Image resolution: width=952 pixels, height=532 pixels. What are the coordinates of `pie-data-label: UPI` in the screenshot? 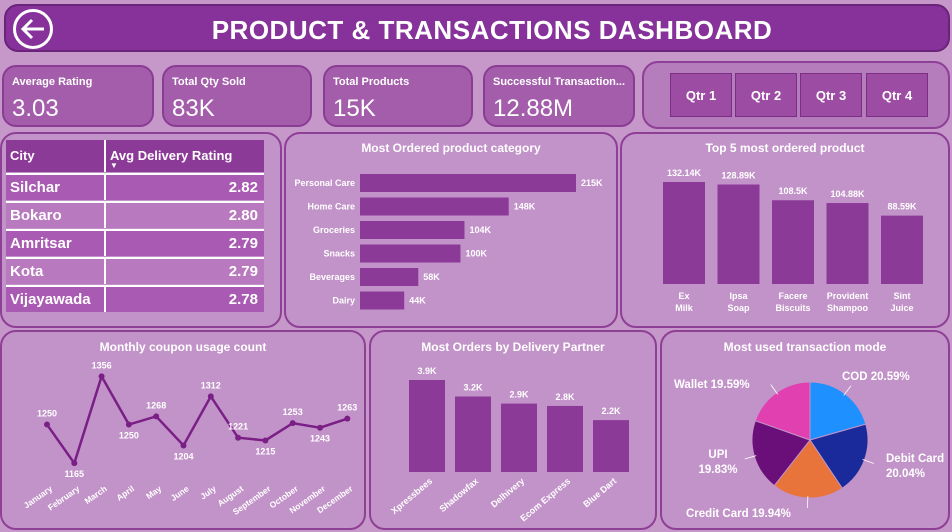 It's located at (717, 455).